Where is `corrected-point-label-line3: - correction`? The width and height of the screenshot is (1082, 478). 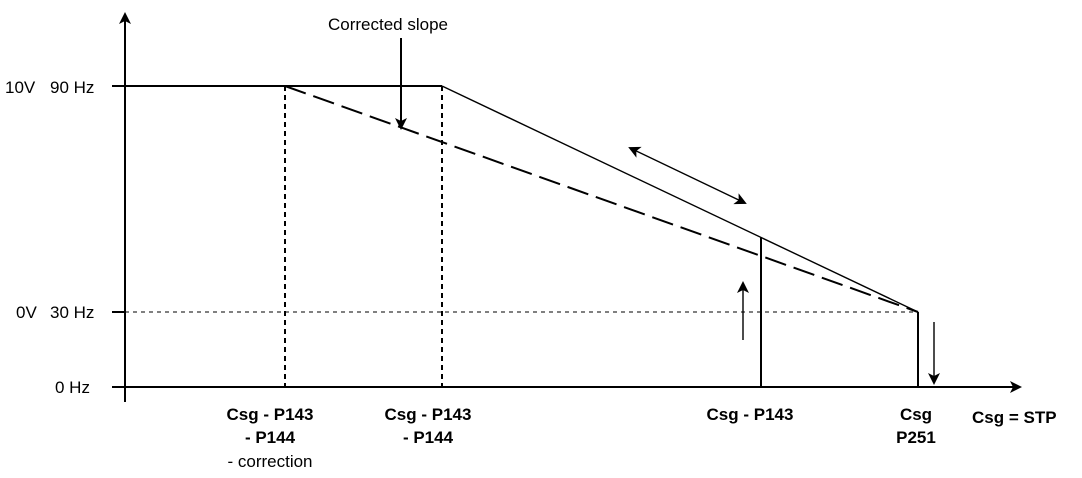 corrected-point-label-line3: - correction is located at coordinates (269, 461).